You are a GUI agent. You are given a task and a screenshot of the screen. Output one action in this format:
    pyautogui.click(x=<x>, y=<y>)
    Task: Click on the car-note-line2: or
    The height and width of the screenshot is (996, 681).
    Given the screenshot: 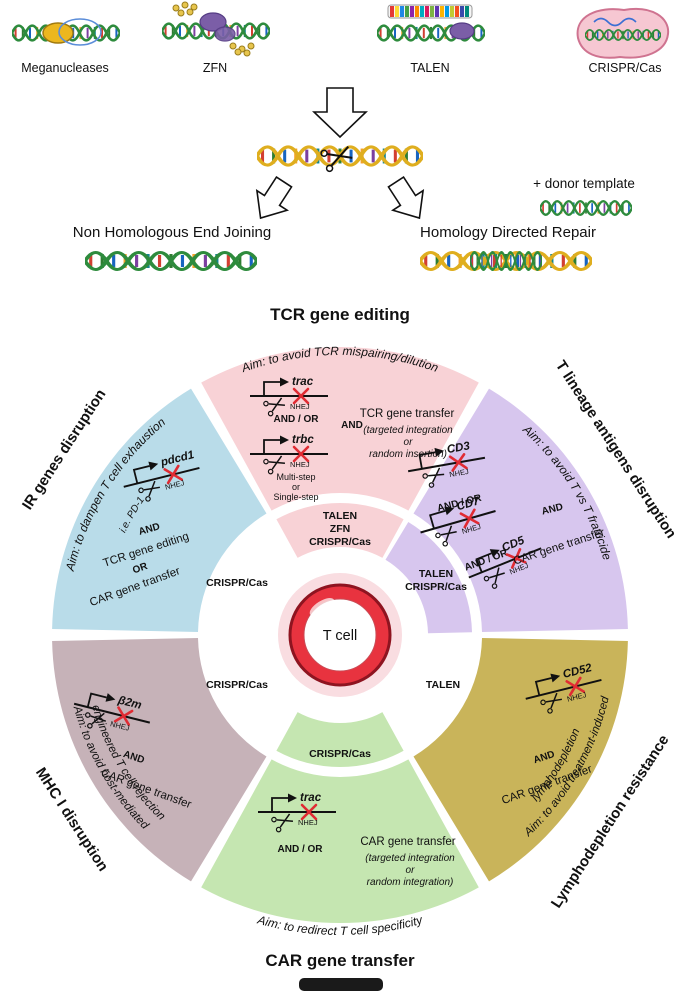 What is the action you would take?
    pyautogui.click(x=411, y=870)
    